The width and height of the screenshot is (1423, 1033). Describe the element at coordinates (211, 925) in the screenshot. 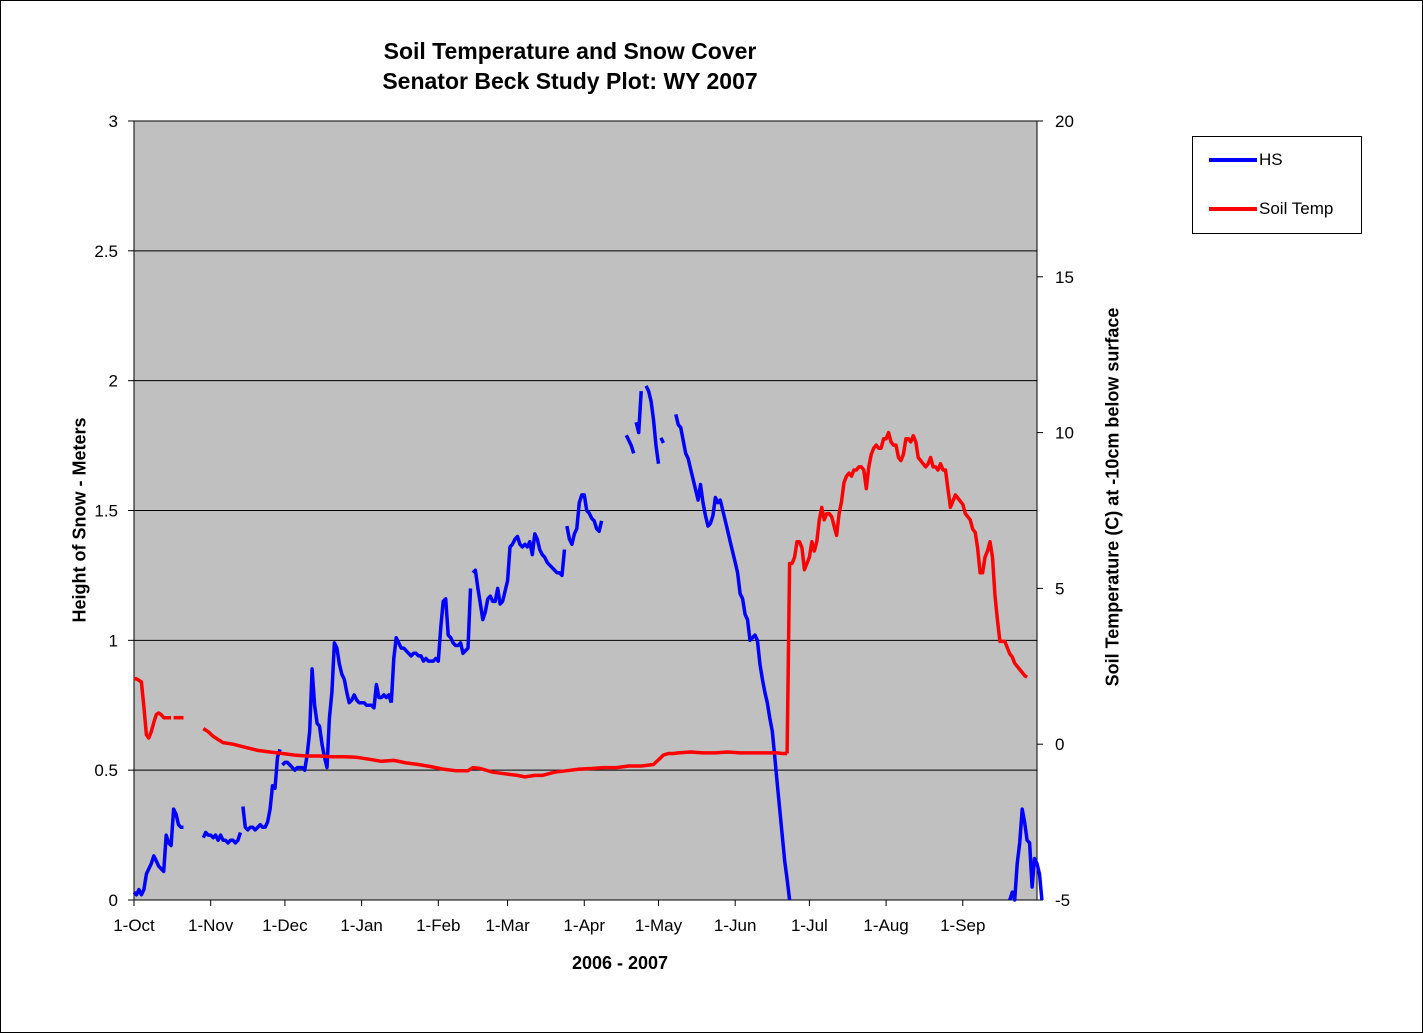

I see `x-tick-label: 1-Nov` at that location.